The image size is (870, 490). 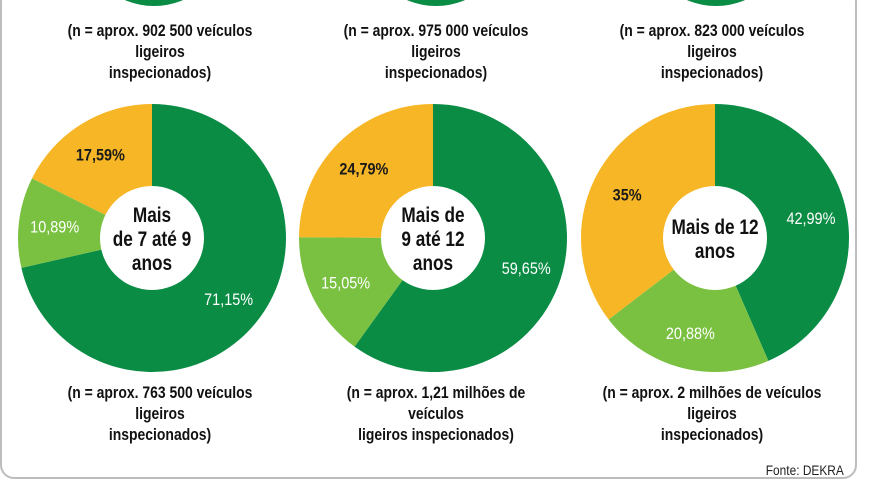 I want to click on top-caption-3-line1: (n = aprox. 823 000 veículos ligeiros, so click(x=712, y=41).